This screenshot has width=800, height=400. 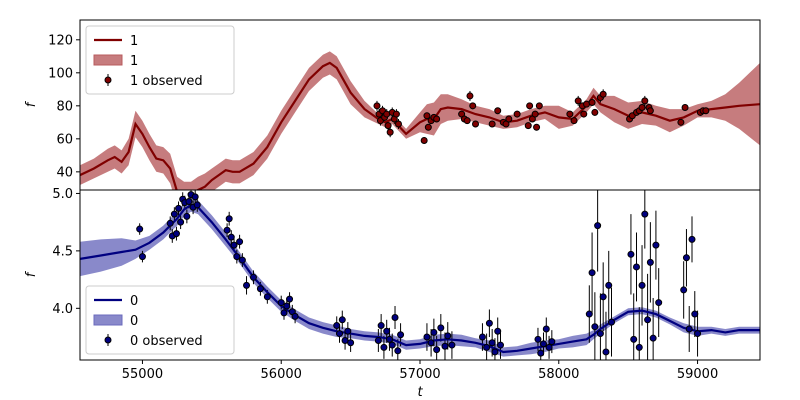 What do you see at coordinates (420, 392) in the screenshot?
I see `x-axis-label: t` at bounding box center [420, 392].